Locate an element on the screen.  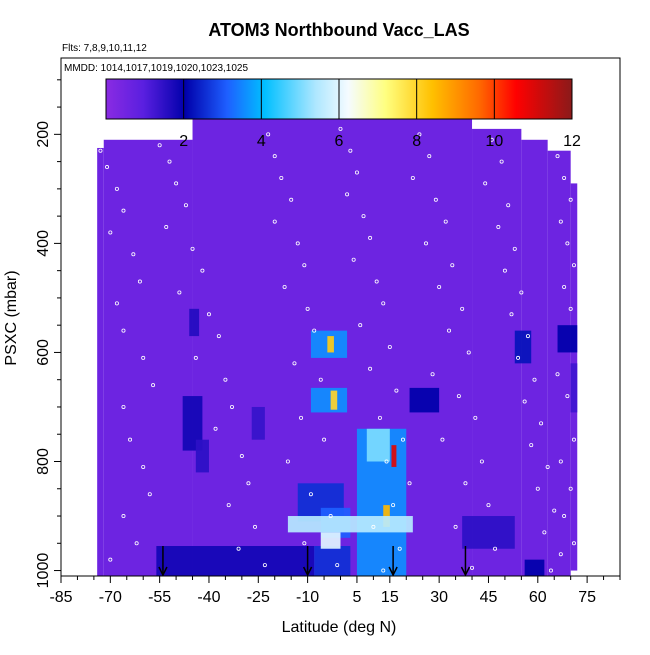
colorbar: 2 4 6 8 10 12 is located at coordinates (343, 114).